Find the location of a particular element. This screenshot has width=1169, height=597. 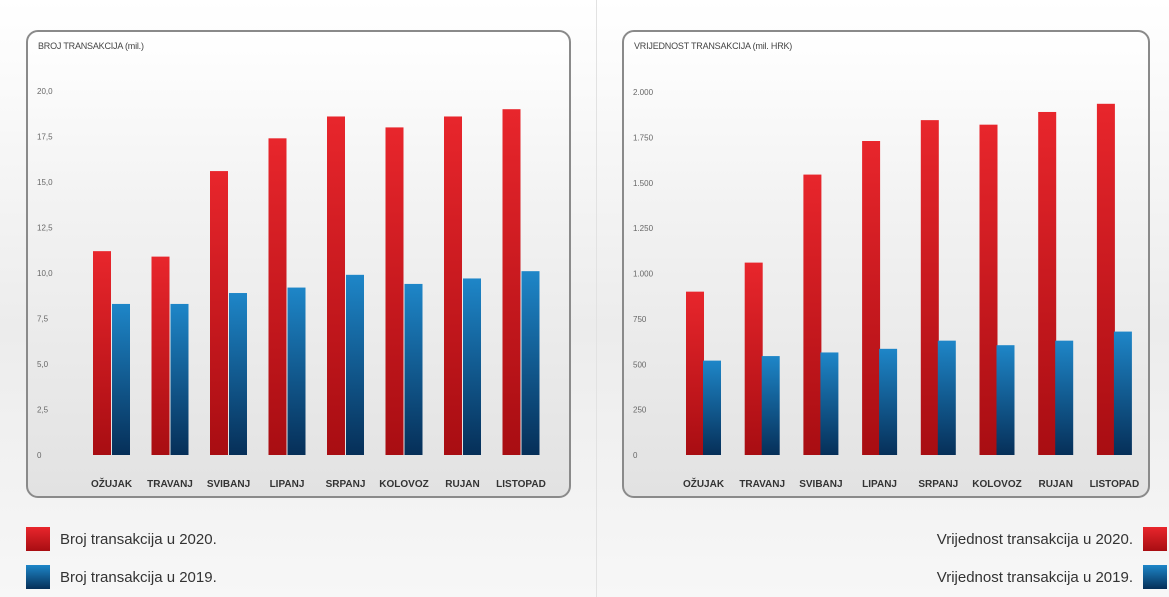

y-tick-label: 1.000 is located at coordinates (643, 274).